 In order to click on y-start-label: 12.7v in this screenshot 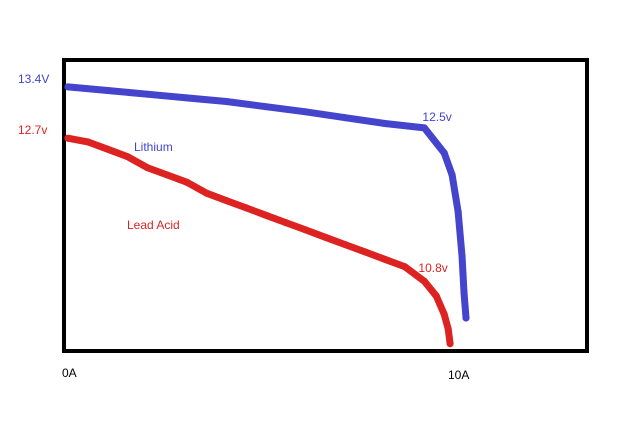, I will do `click(32, 130)`.